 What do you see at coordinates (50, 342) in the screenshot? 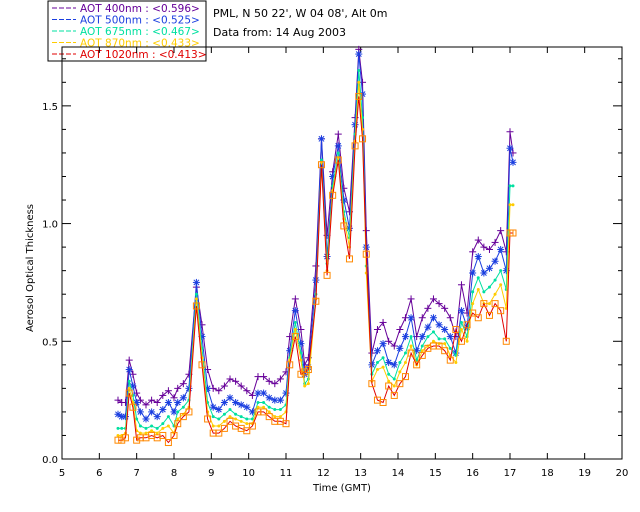
I see `y-tick-label: 0.5` at bounding box center [50, 342].